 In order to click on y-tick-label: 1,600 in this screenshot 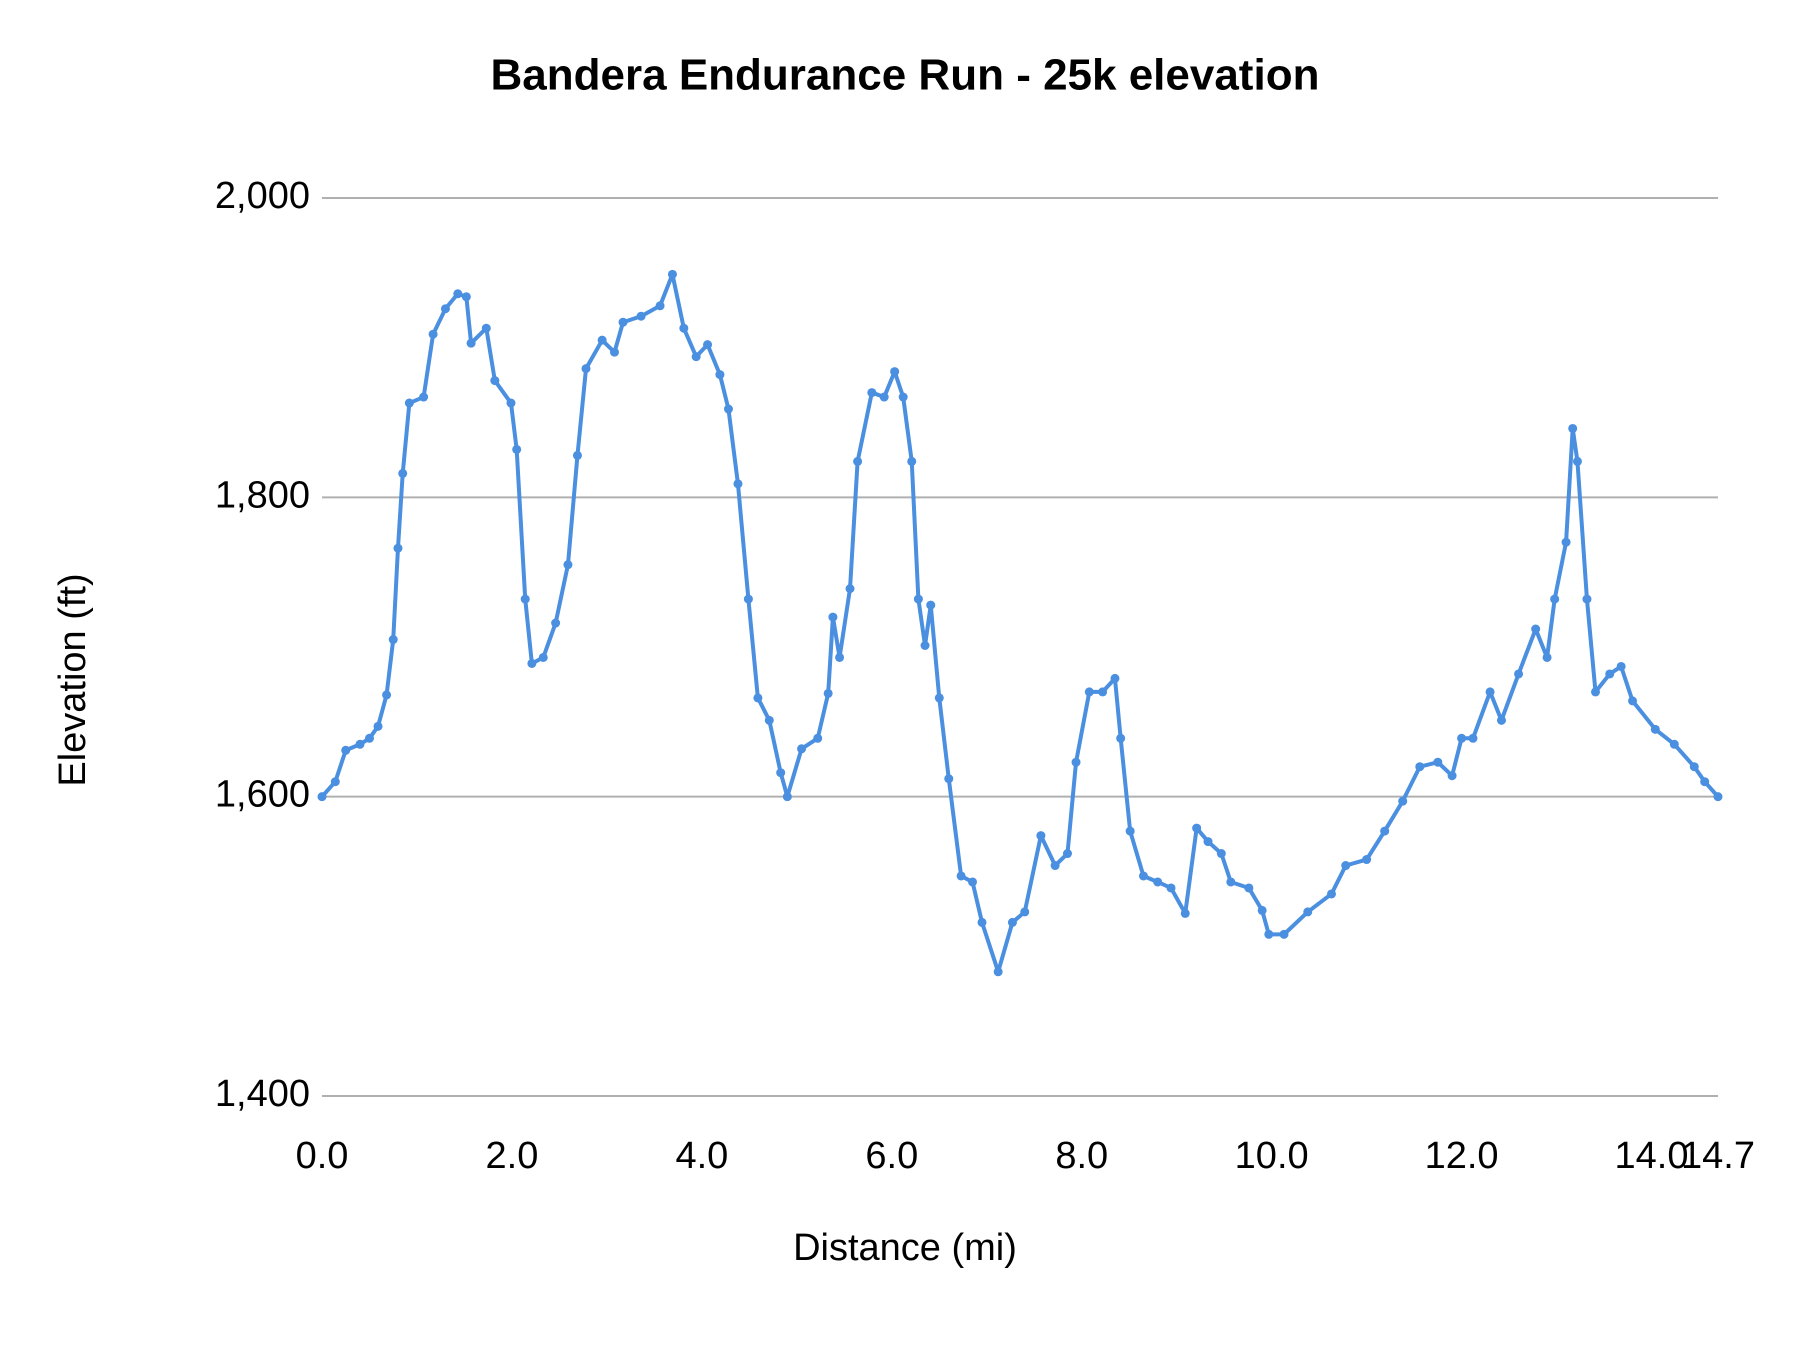, I will do `click(262, 795)`.